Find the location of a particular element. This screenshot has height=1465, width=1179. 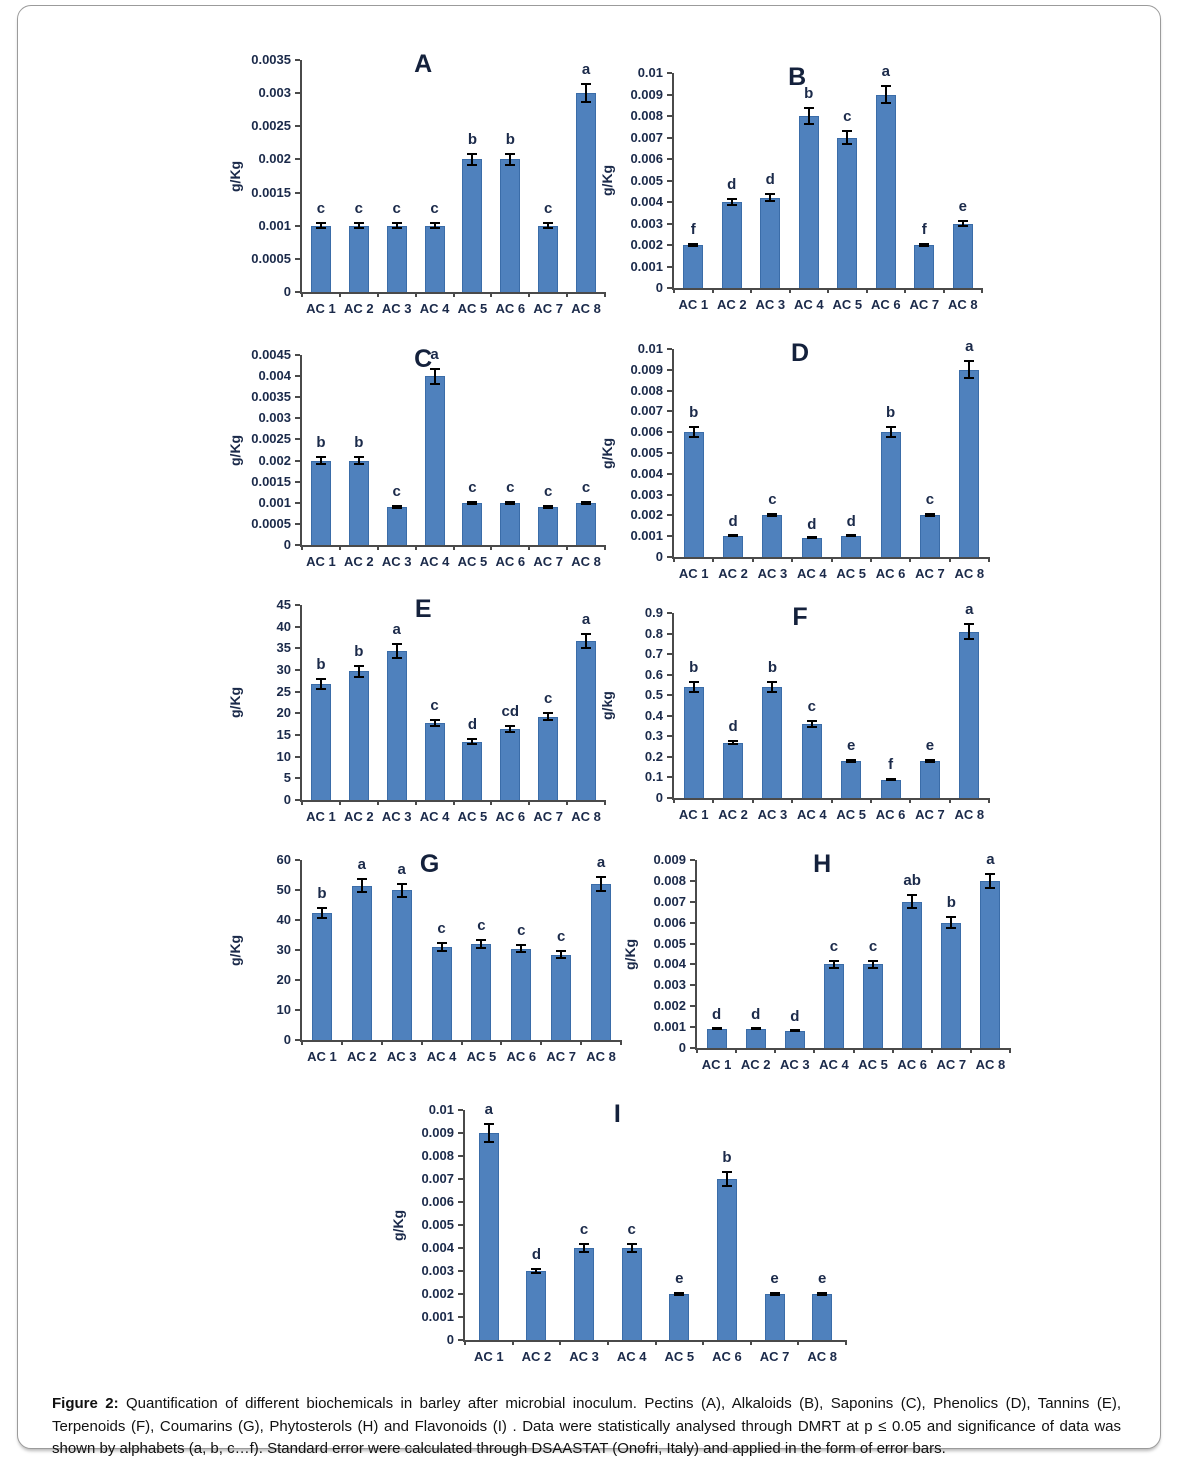

y-tick-label: 0.008 is located at coordinates (669, 880).